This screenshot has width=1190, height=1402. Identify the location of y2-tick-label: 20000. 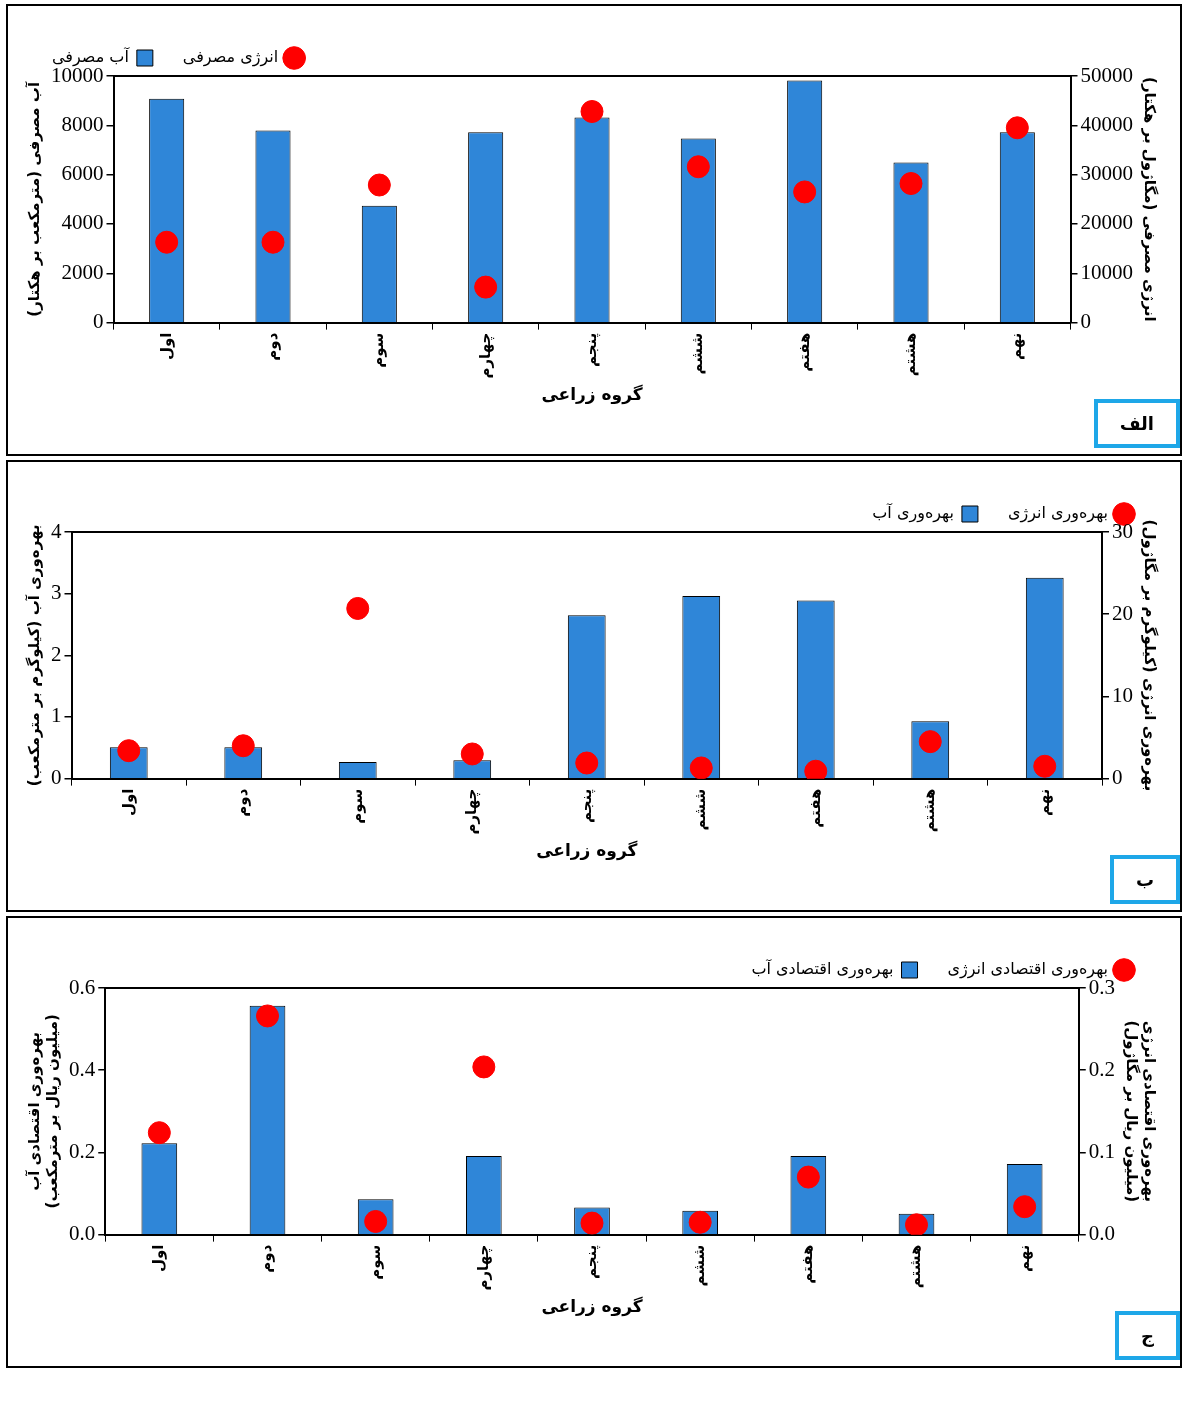
(1106, 222).